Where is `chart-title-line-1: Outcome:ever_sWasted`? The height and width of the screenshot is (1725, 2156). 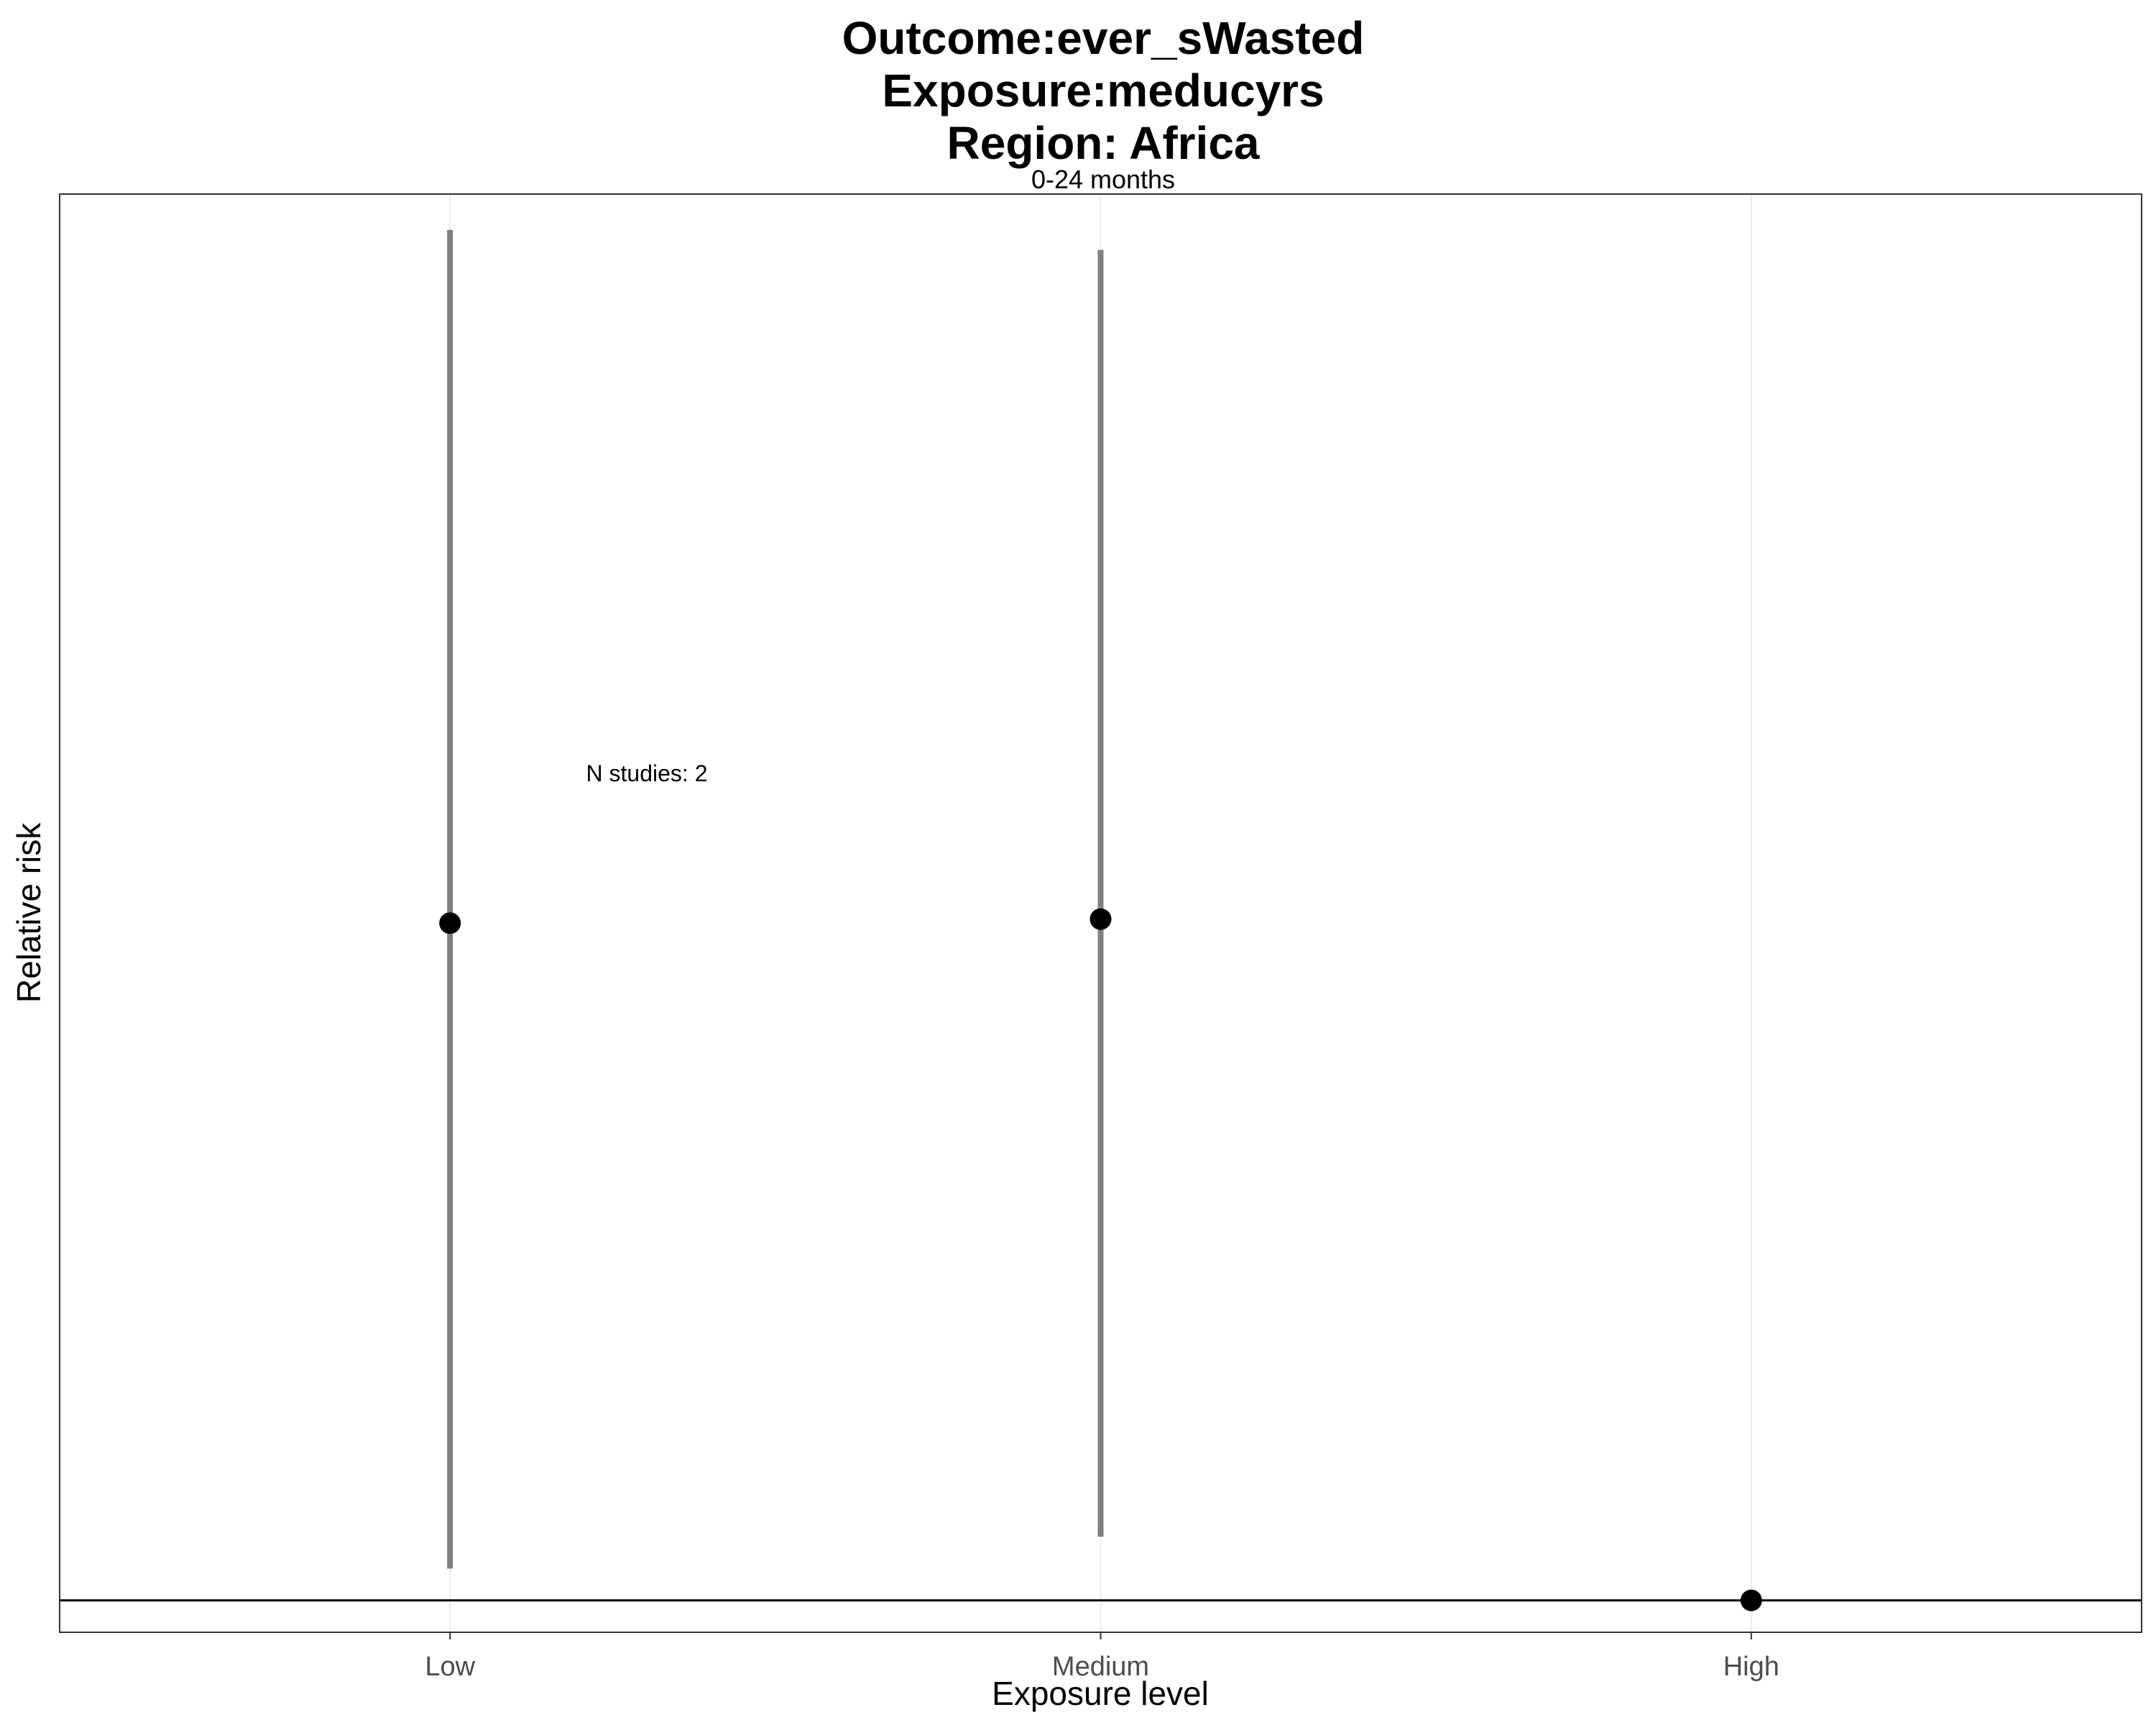
chart-title-line-1: Outcome:ever_sWasted is located at coordinates (1103, 38).